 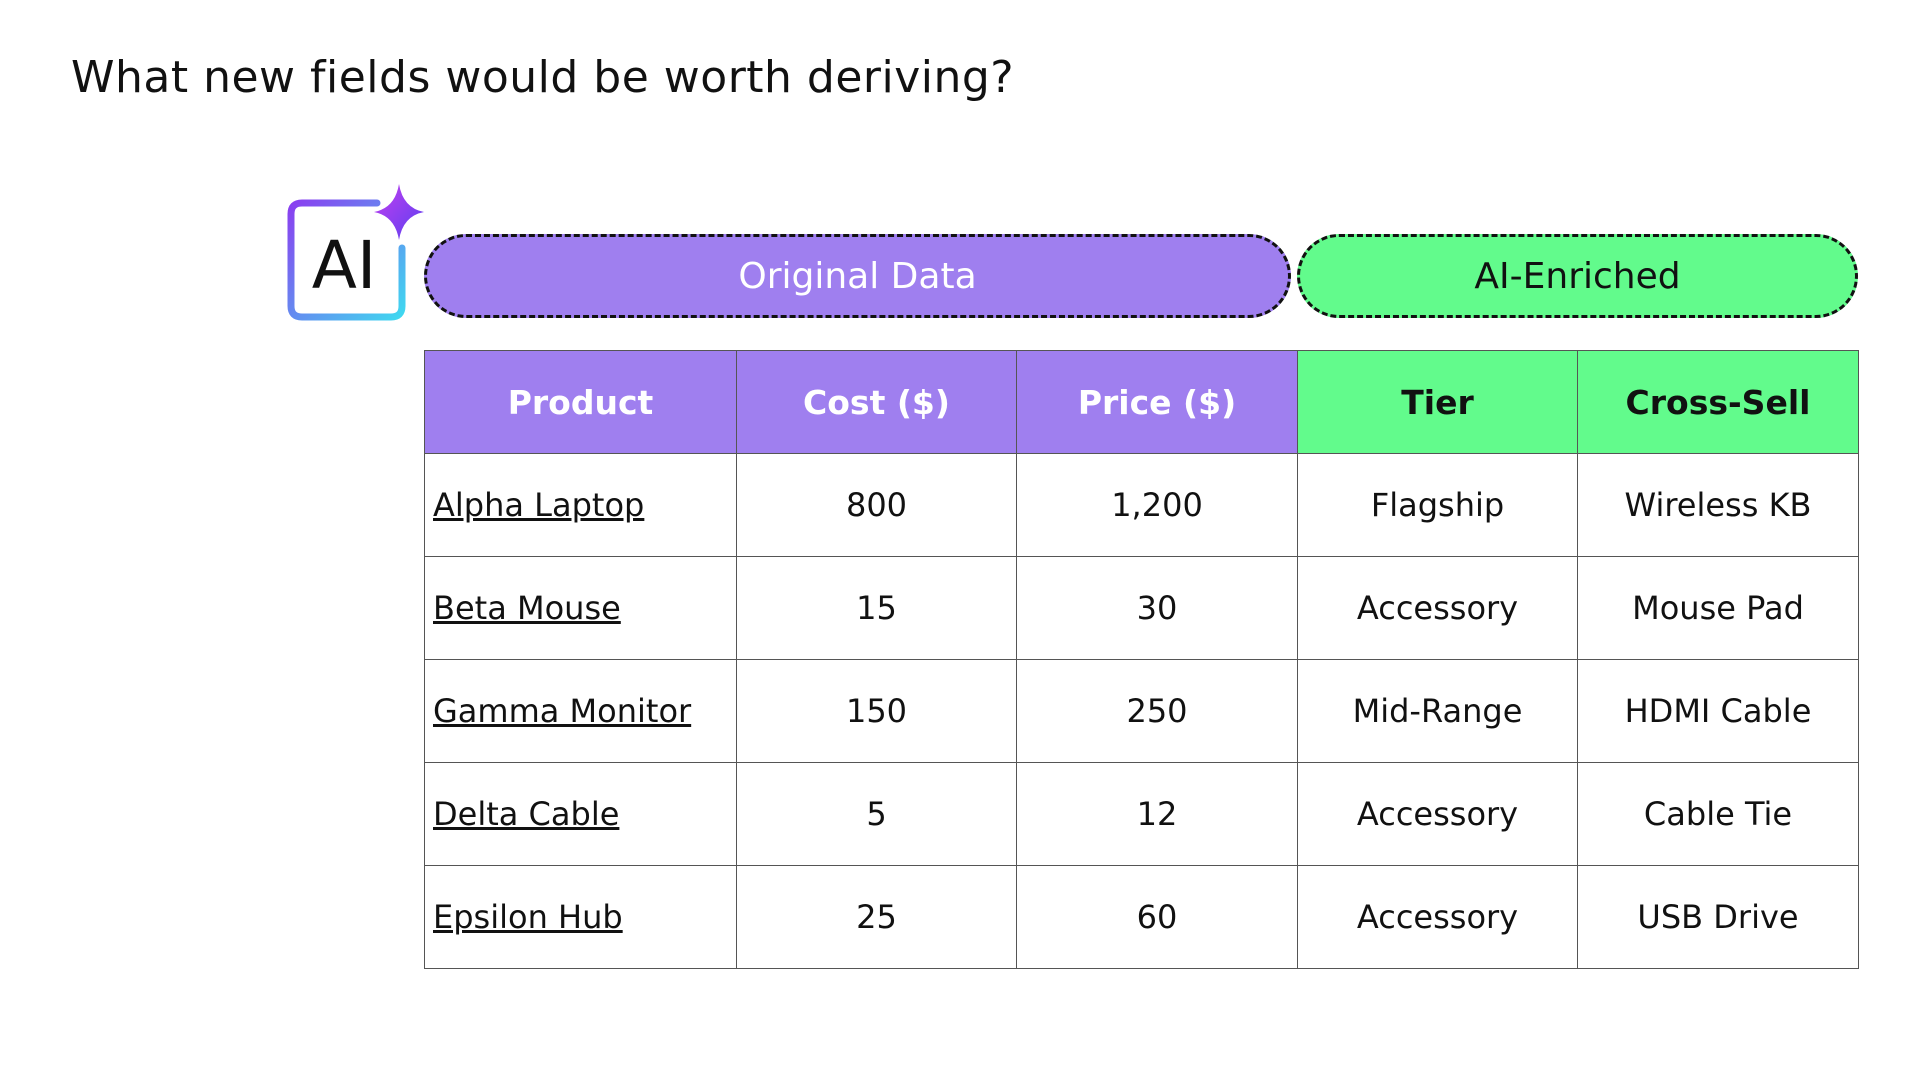 What do you see at coordinates (1577, 276) in the screenshot?
I see `group-enriched: AI-Enriched` at bounding box center [1577, 276].